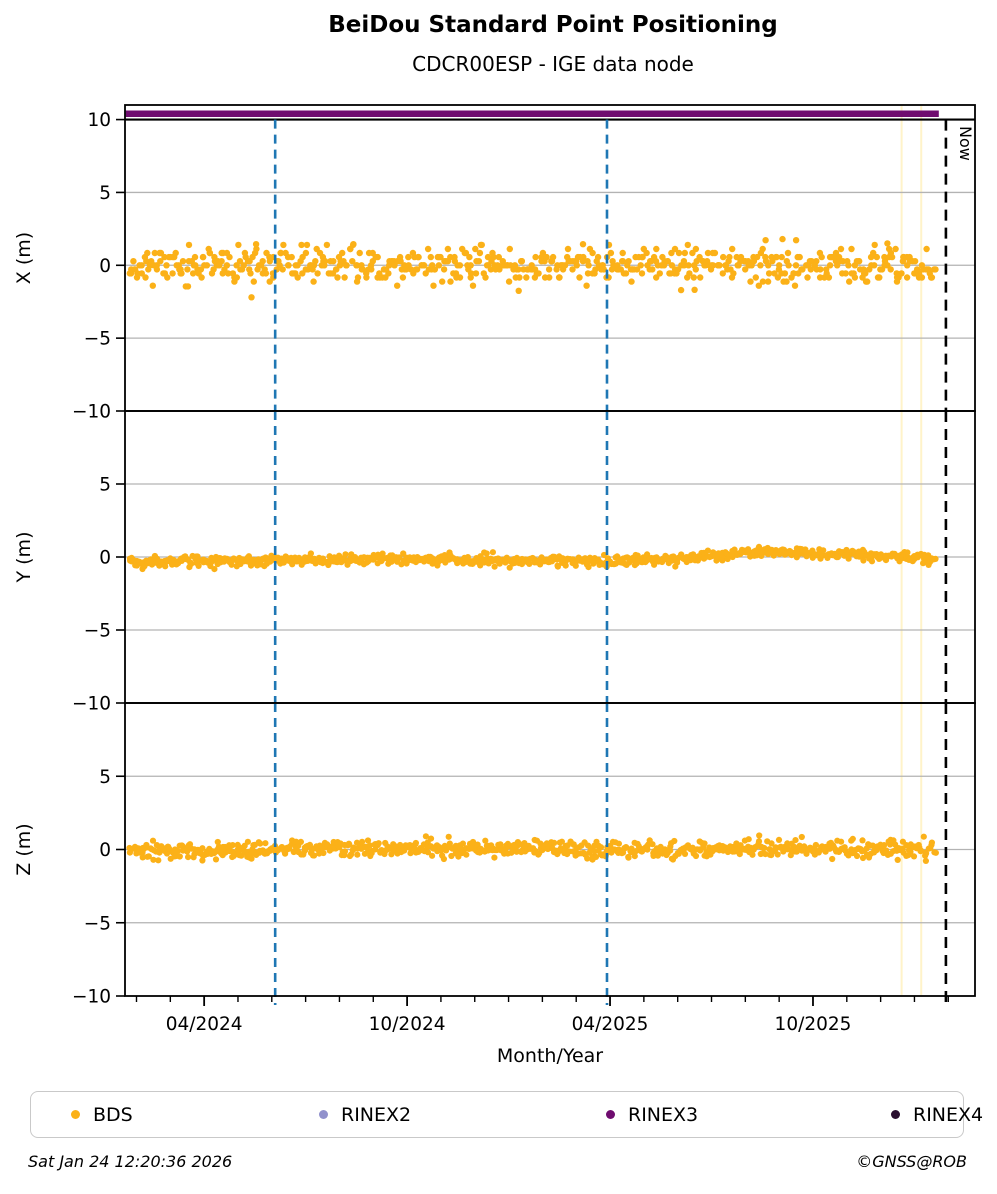  Describe the element at coordinates (610, 1024) in the screenshot. I see `x-tick-label: 04/2025` at that location.